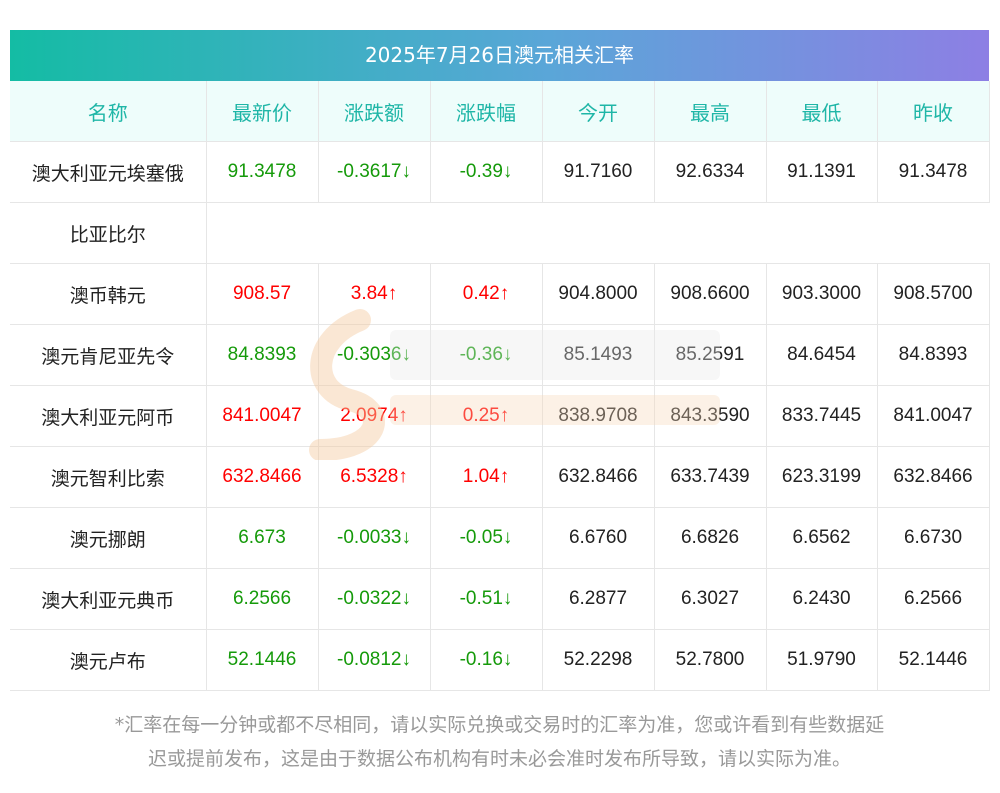 The width and height of the screenshot is (1000, 793). Describe the element at coordinates (710, 599) in the screenshot. I see `high-price: 6.3027` at that location.